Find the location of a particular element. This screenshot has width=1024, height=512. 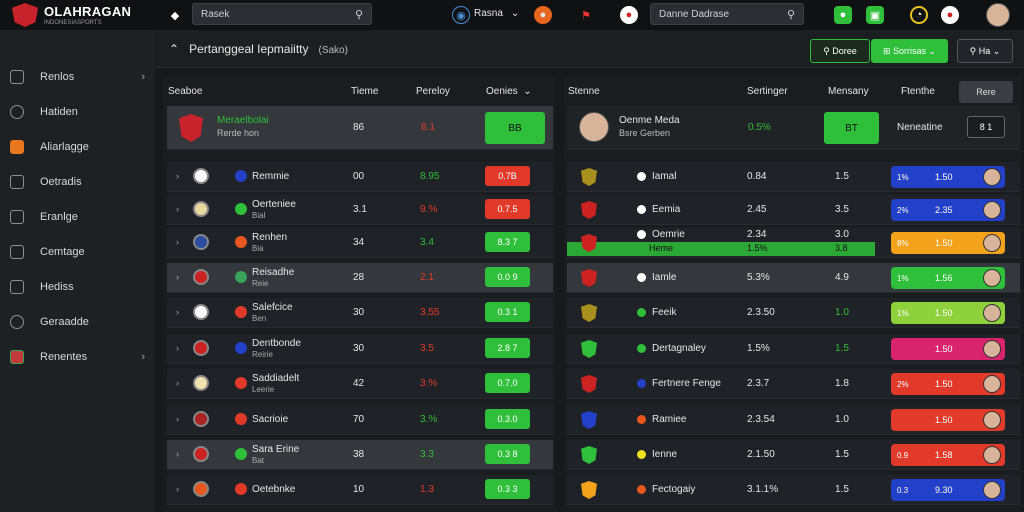

table-row: Ramiee 2.3.54 1.0 1.50 is located at coordinates (793, 420).